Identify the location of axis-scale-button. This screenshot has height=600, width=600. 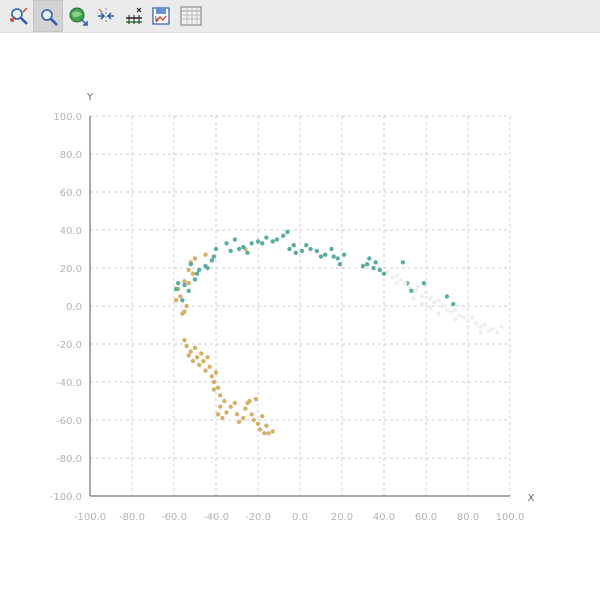
(134, 16).